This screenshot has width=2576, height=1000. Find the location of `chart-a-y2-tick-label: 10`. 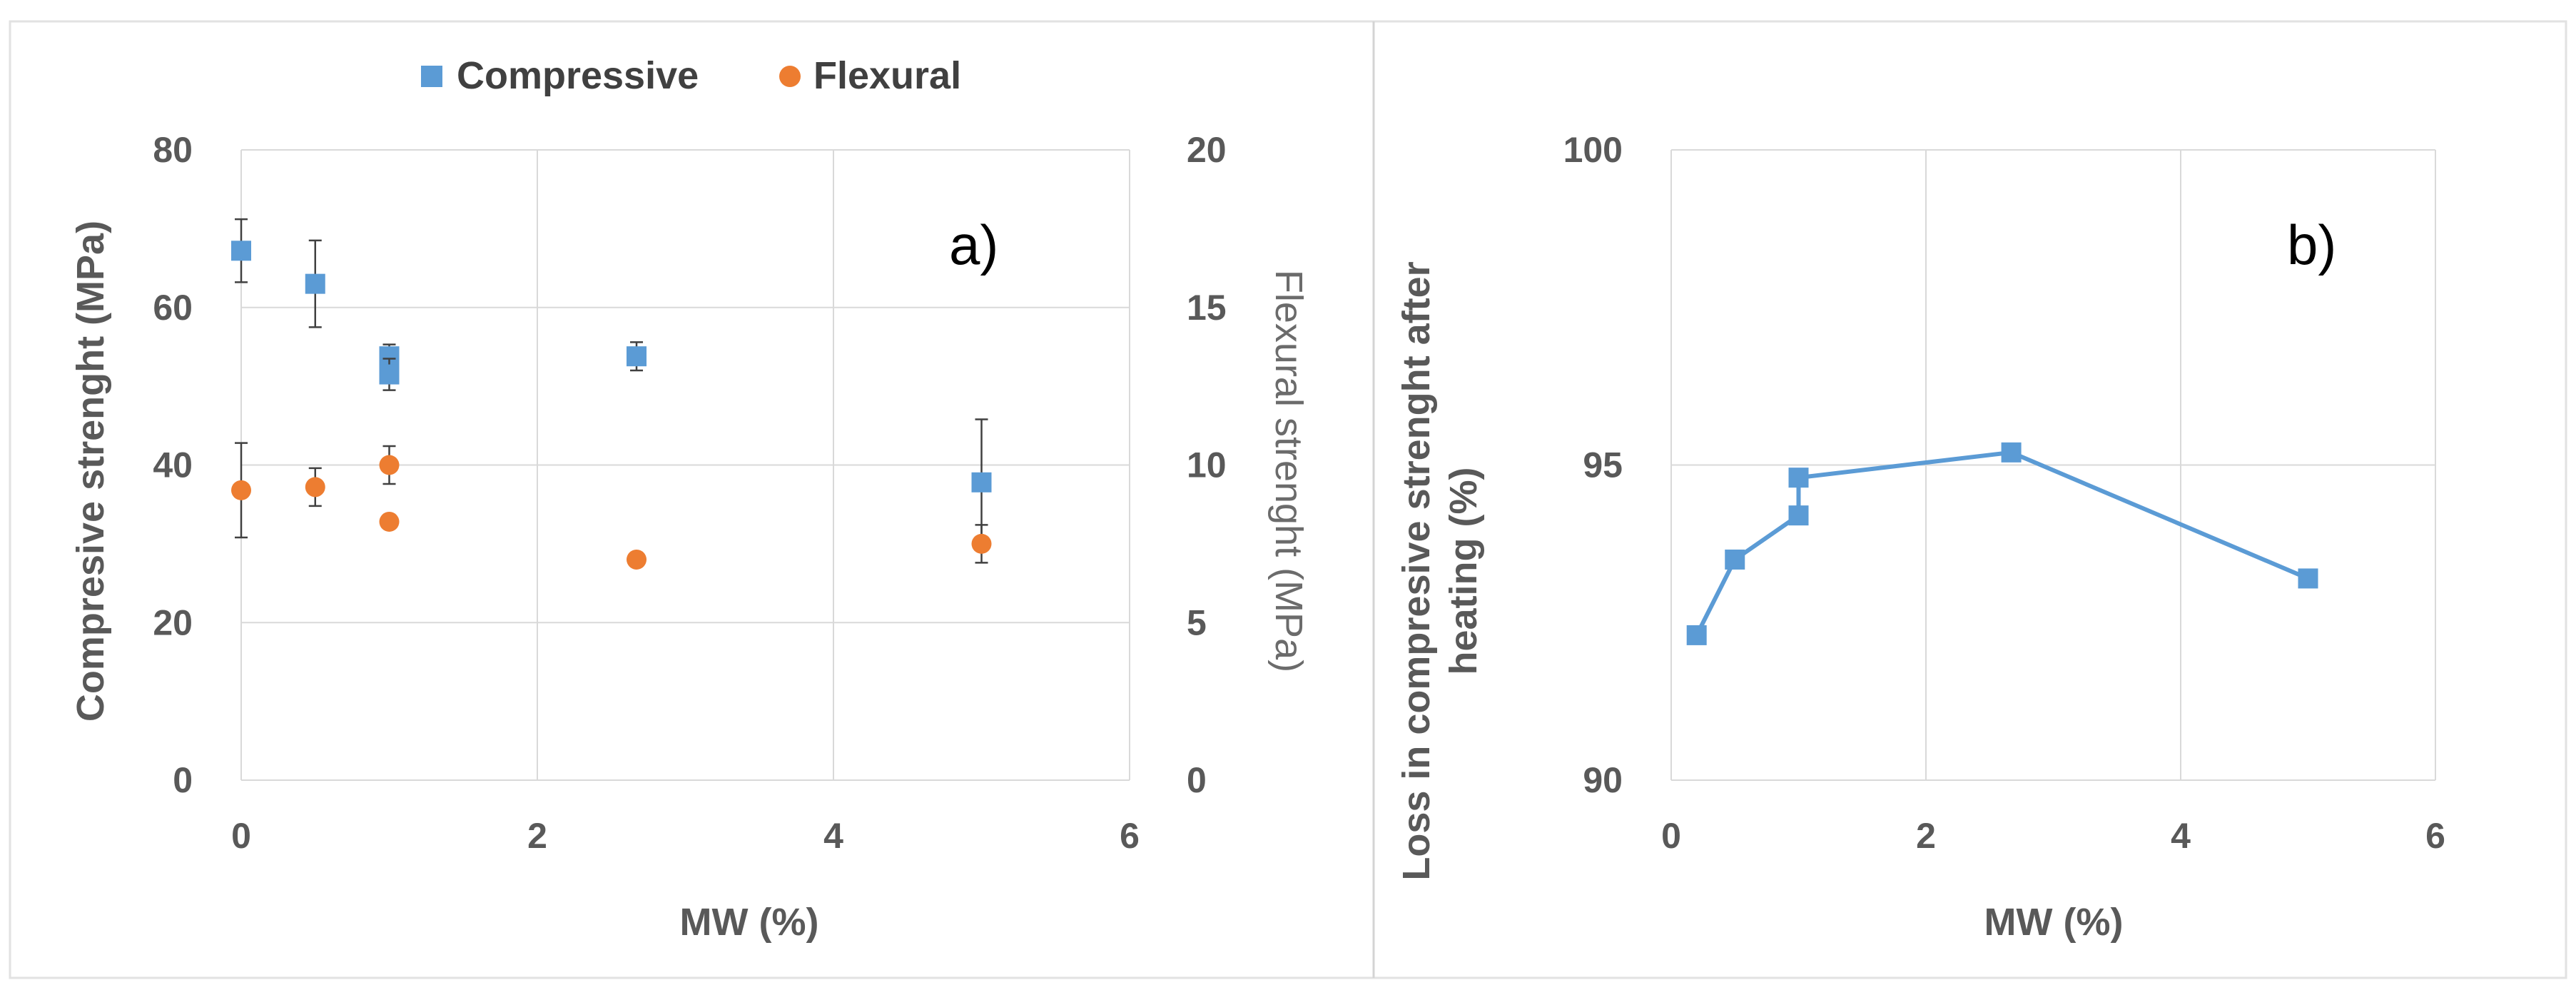

chart-a-y2-tick-label: 10 is located at coordinates (1207, 465).